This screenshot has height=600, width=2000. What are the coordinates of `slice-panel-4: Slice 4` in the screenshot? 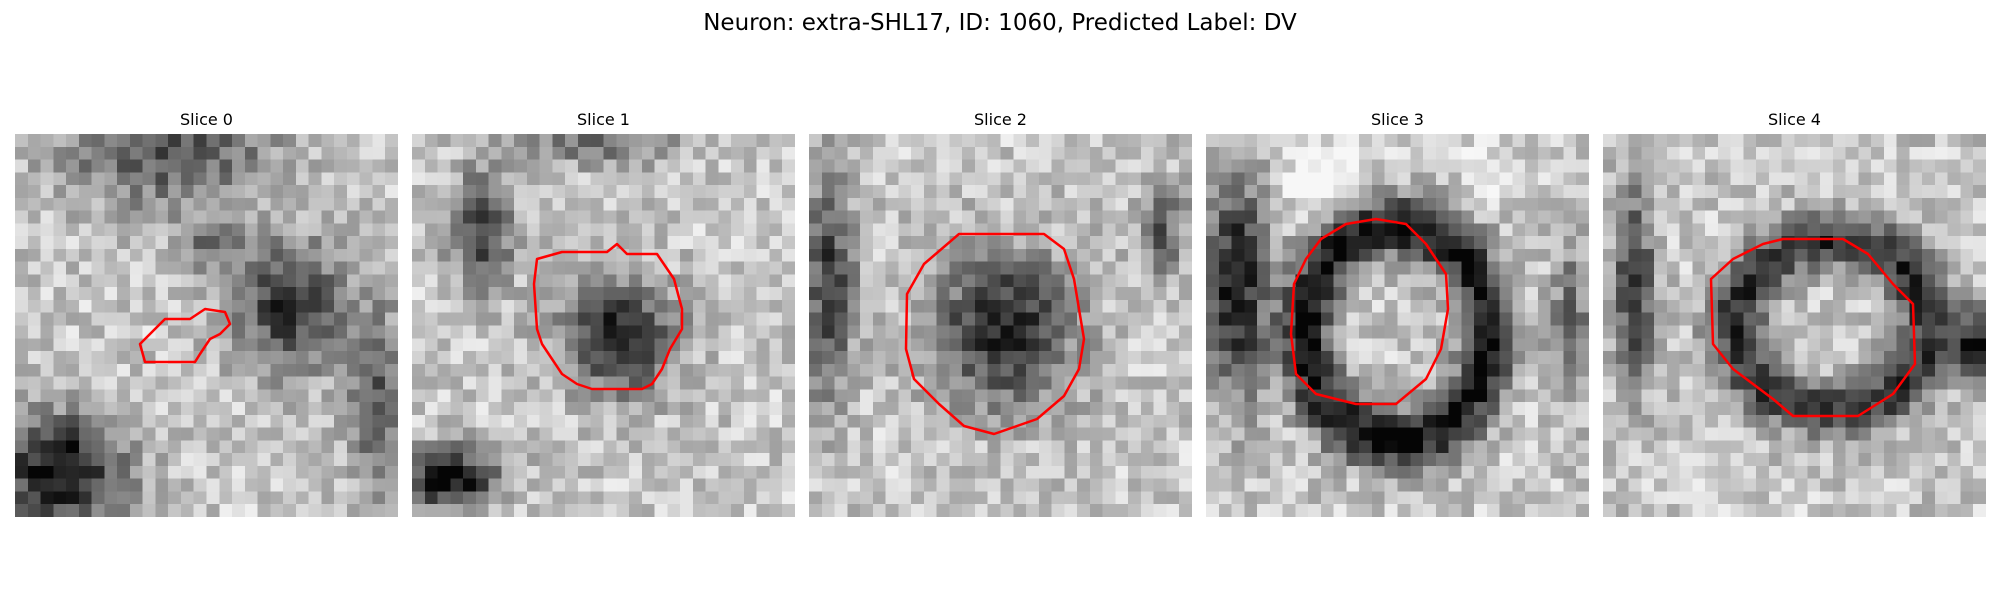 It's located at (1794, 313).